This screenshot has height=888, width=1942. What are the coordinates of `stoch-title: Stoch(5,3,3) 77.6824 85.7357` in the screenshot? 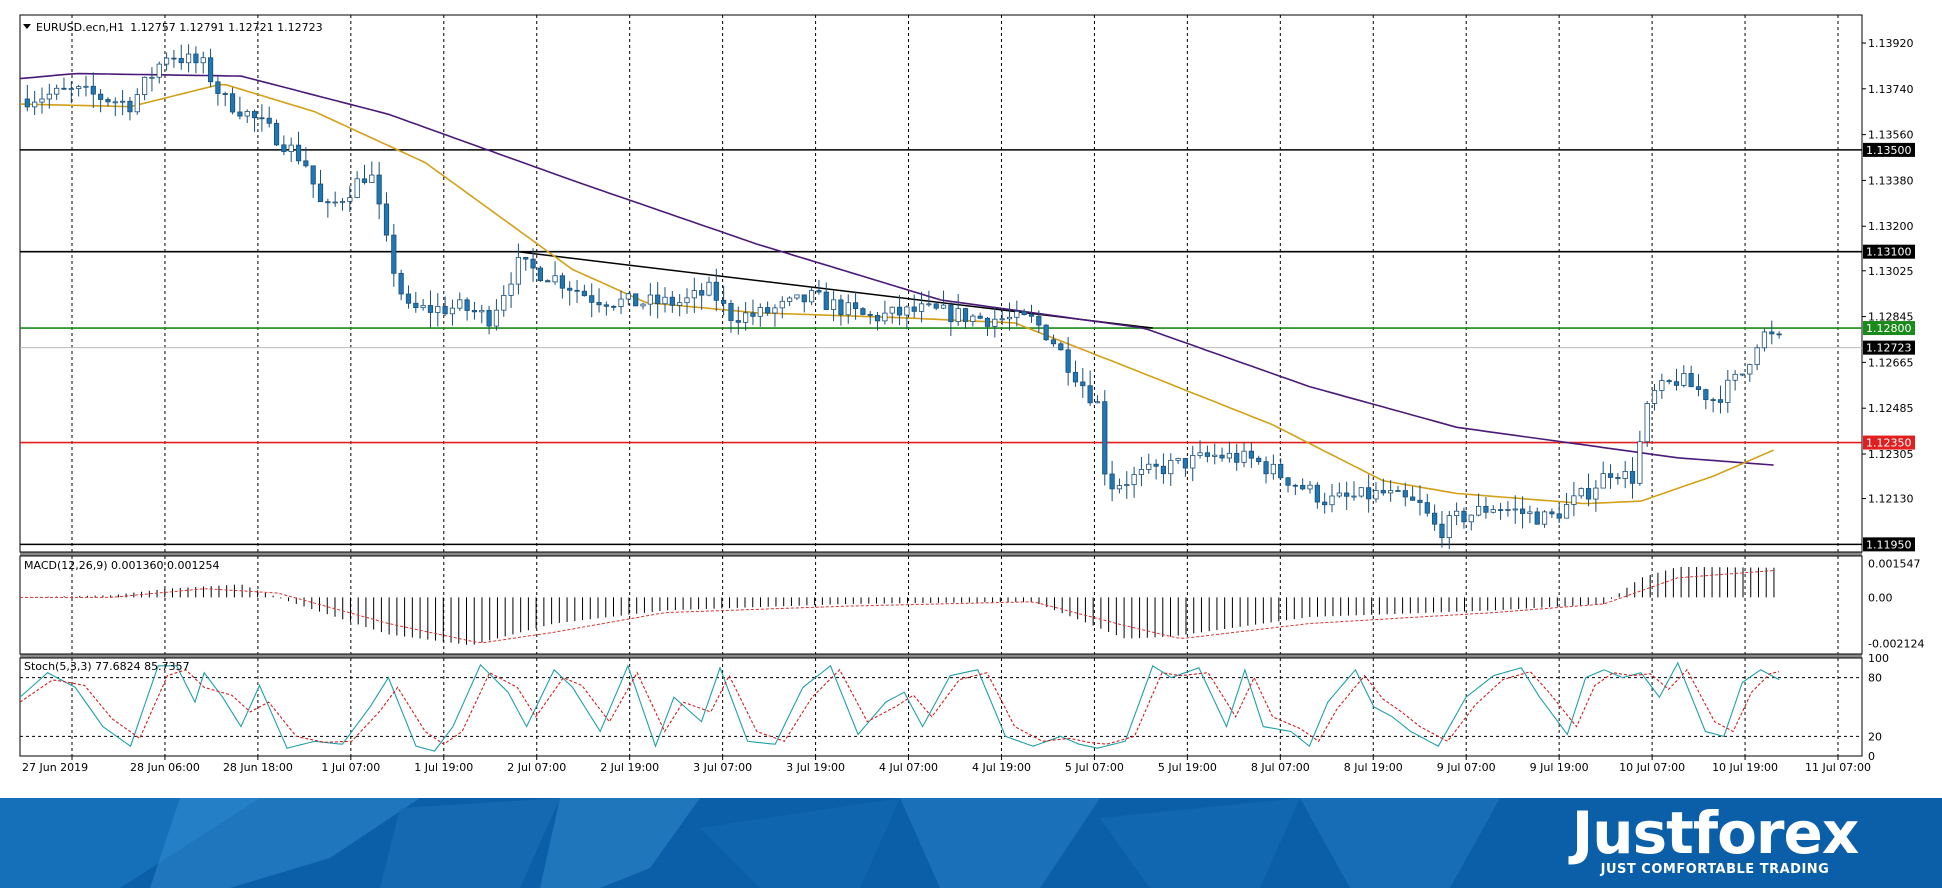 It's located at (107, 666).